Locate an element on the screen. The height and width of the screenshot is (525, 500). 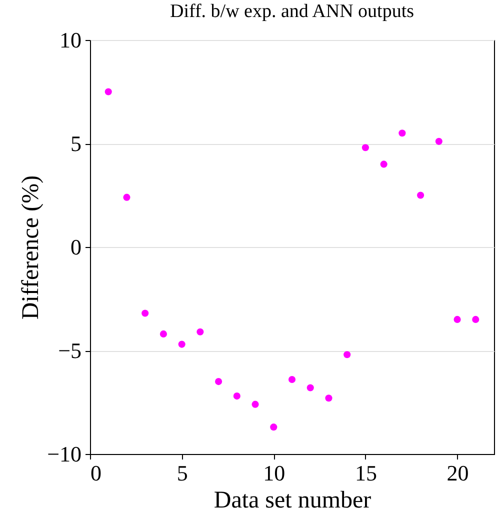
y-tick-label: 5 is located at coordinates (76, 143).